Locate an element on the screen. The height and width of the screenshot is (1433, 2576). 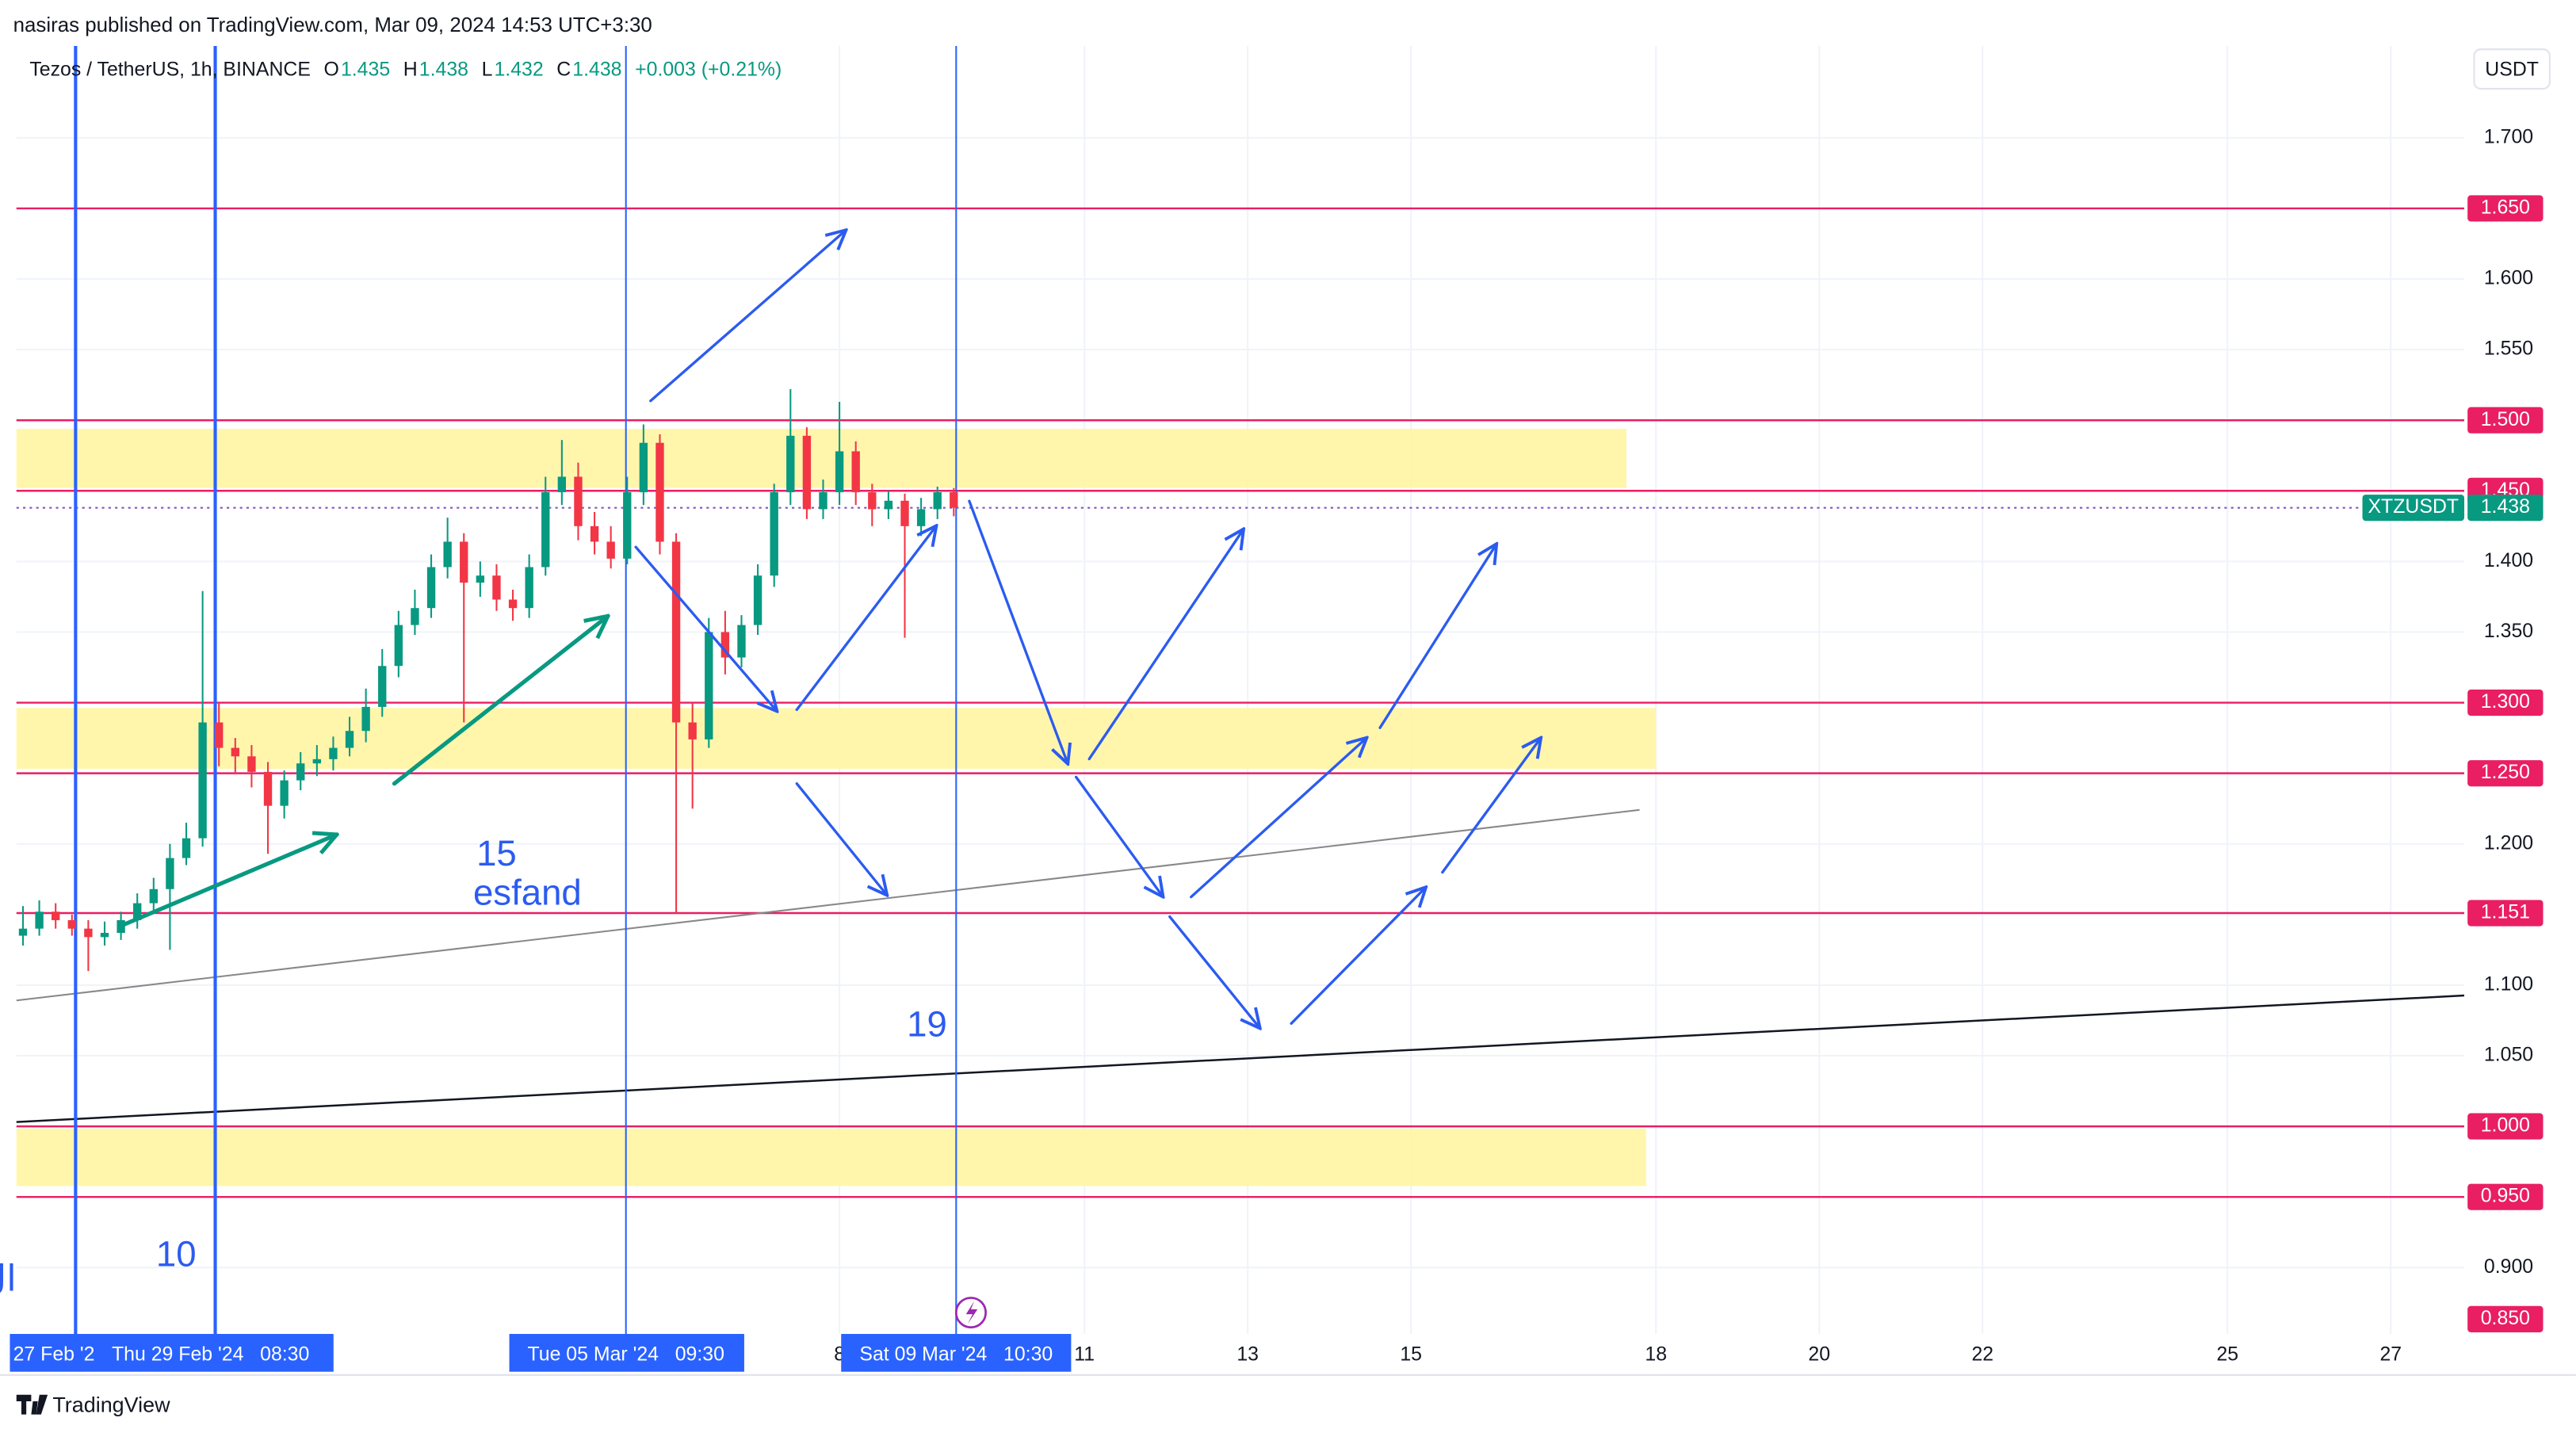
annotation: 10 is located at coordinates (176, 1254).